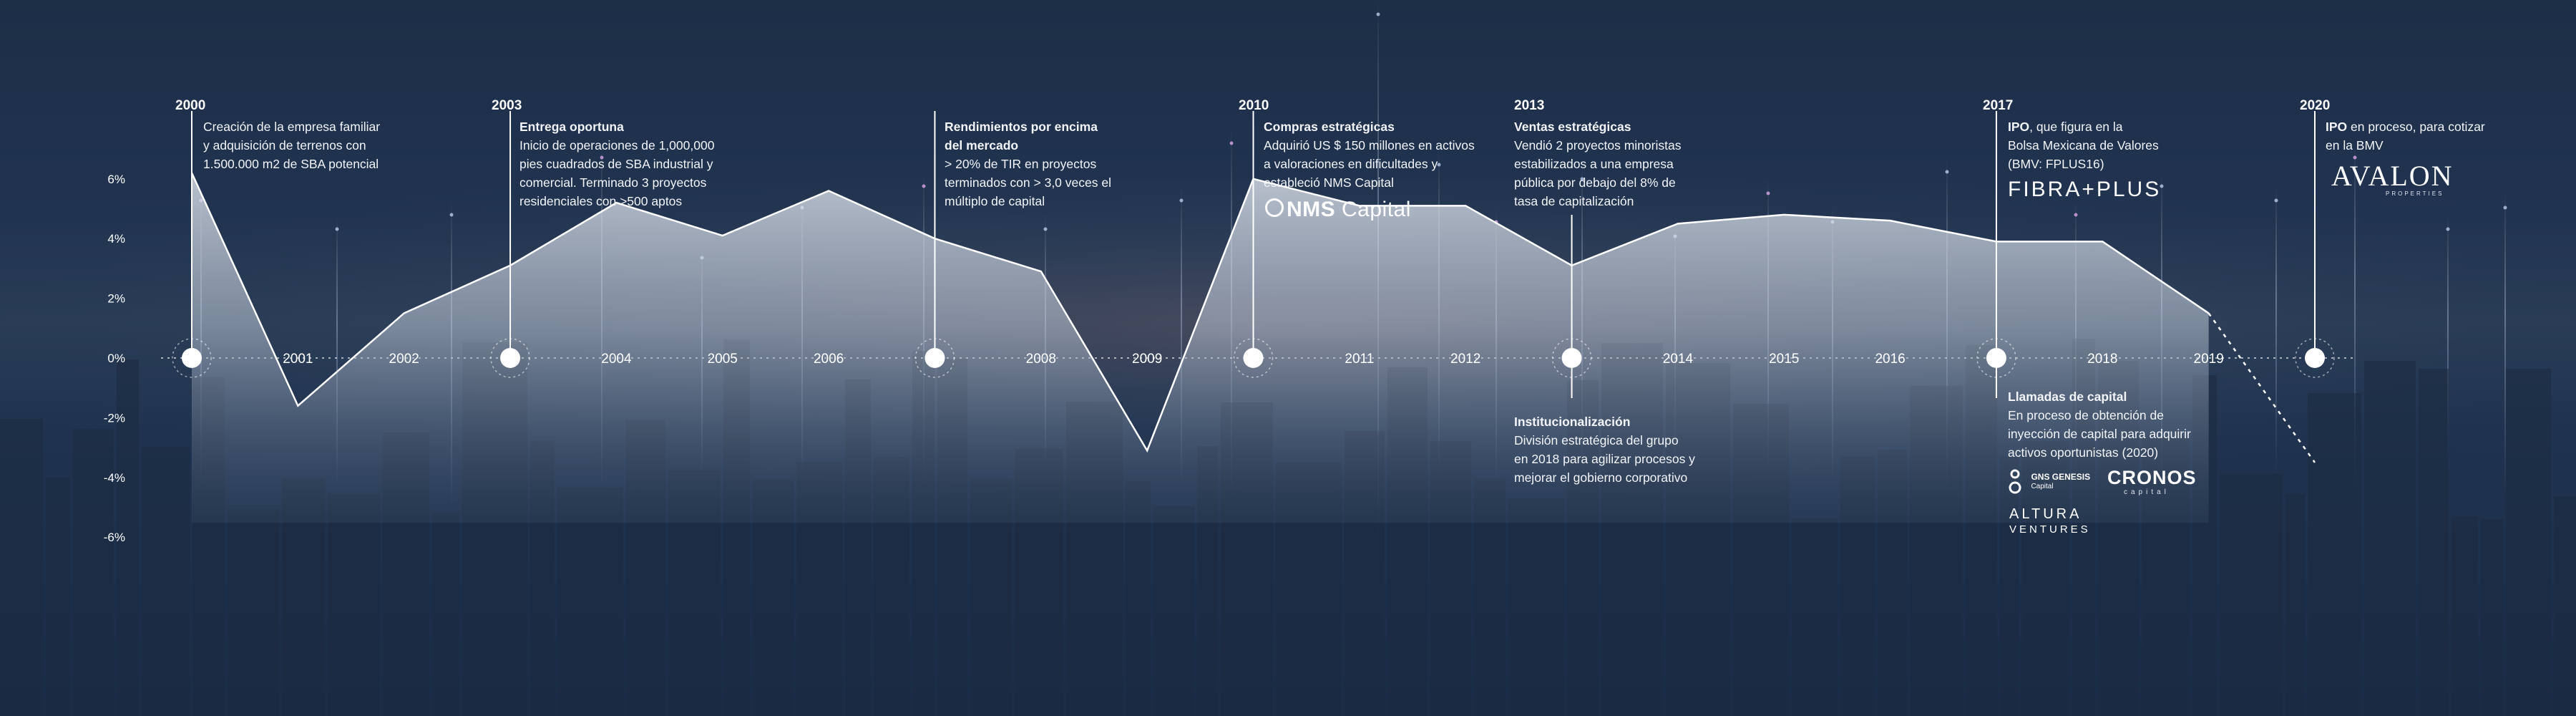 The height and width of the screenshot is (716, 2576). Describe the element at coordinates (2067, 397) in the screenshot. I see `milestone-2017-capital-heading: Llamadas de capital` at that location.